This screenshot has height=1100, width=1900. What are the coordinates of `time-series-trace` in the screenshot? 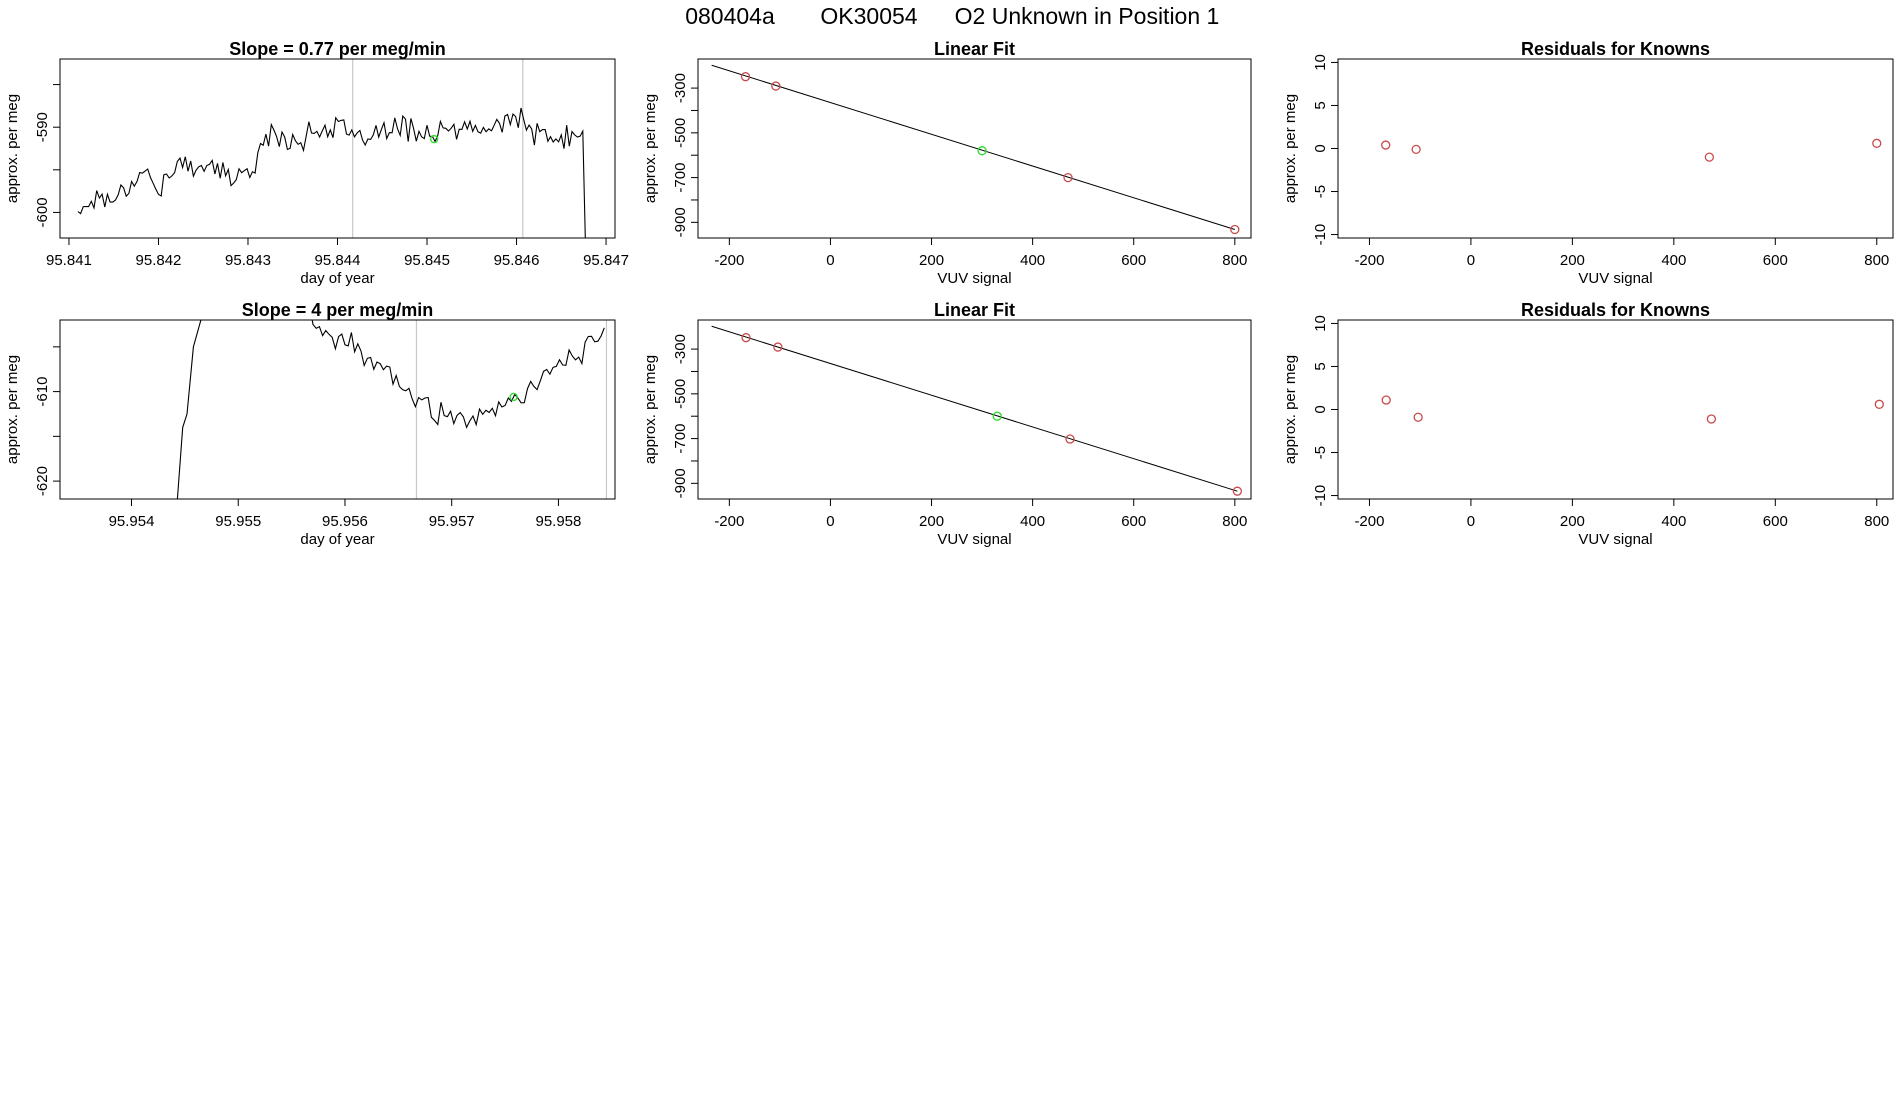 It's located at (331, 172).